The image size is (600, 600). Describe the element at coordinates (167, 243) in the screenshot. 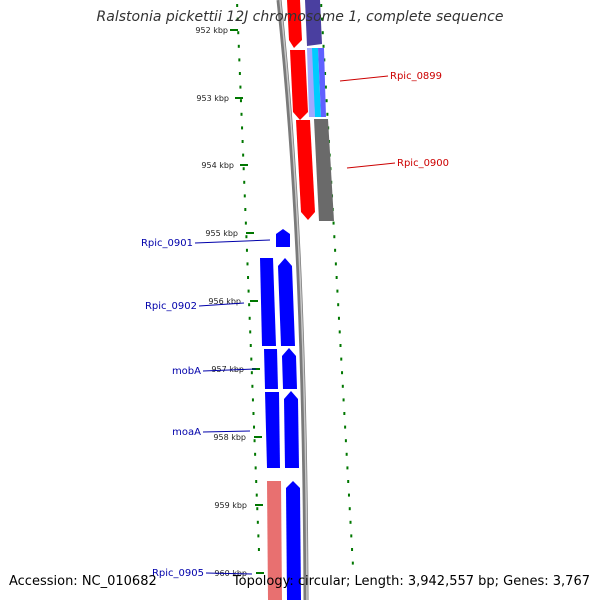

I see `gene-label-rpic-0901: Rpic_0901` at that location.